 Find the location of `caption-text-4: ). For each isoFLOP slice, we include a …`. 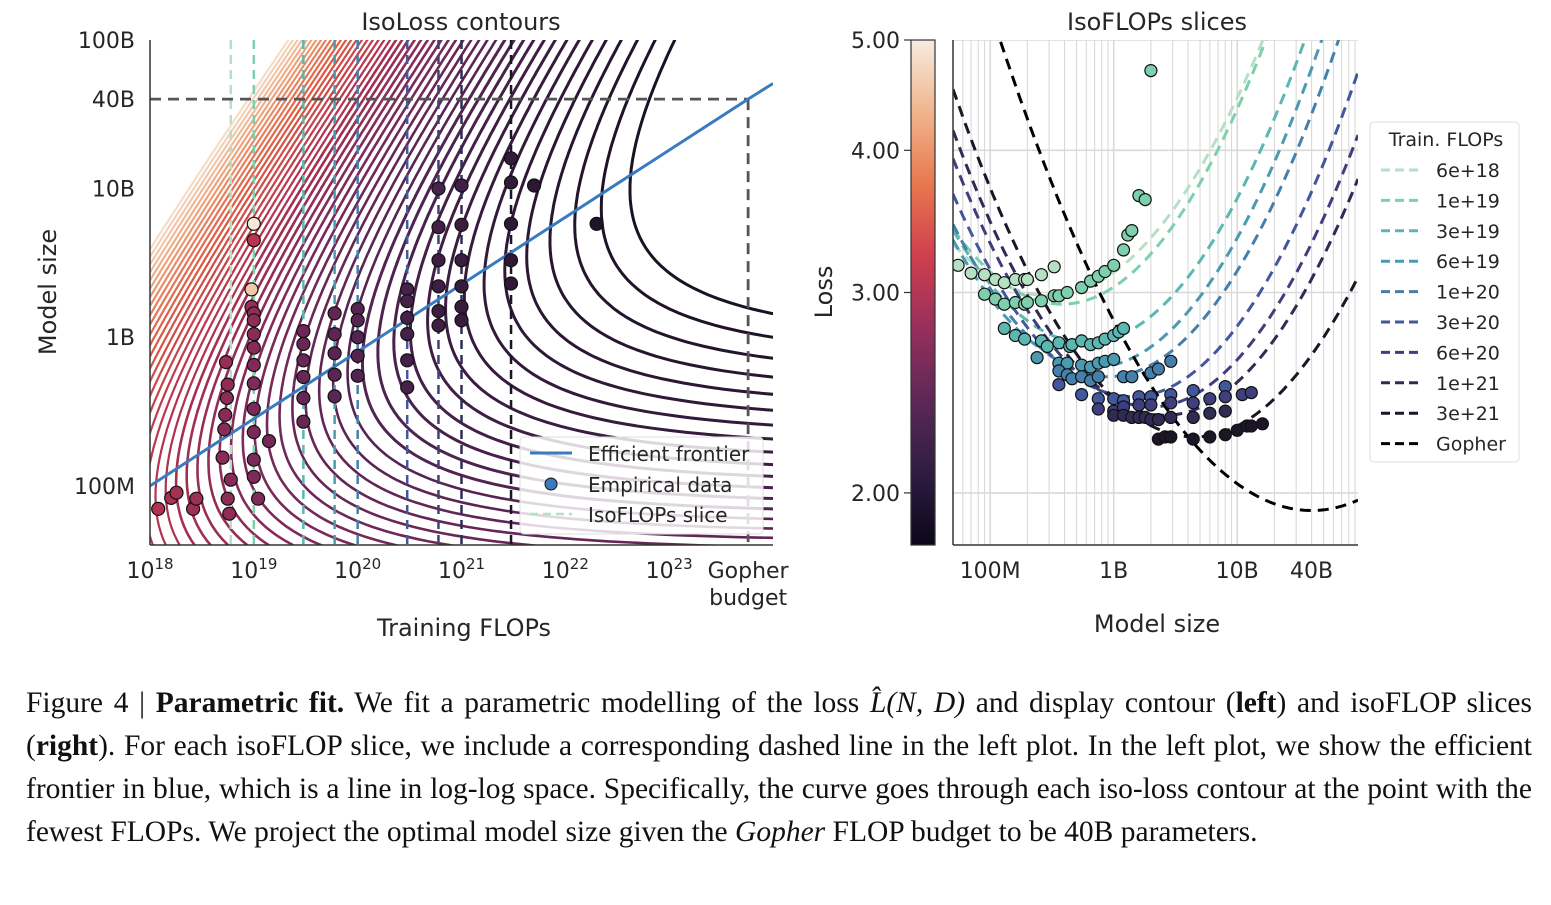

caption-text-4: ). For each isoFLOP slice, we include a … is located at coordinates (779, 789).